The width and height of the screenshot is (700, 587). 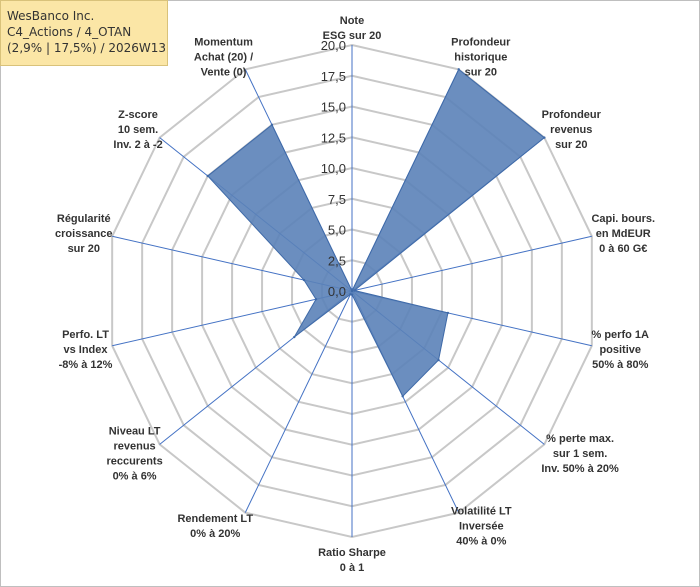 What do you see at coordinates (572, 130) in the screenshot?
I see `category-label: Profondeur revenus sur 20` at bounding box center [572, 130].